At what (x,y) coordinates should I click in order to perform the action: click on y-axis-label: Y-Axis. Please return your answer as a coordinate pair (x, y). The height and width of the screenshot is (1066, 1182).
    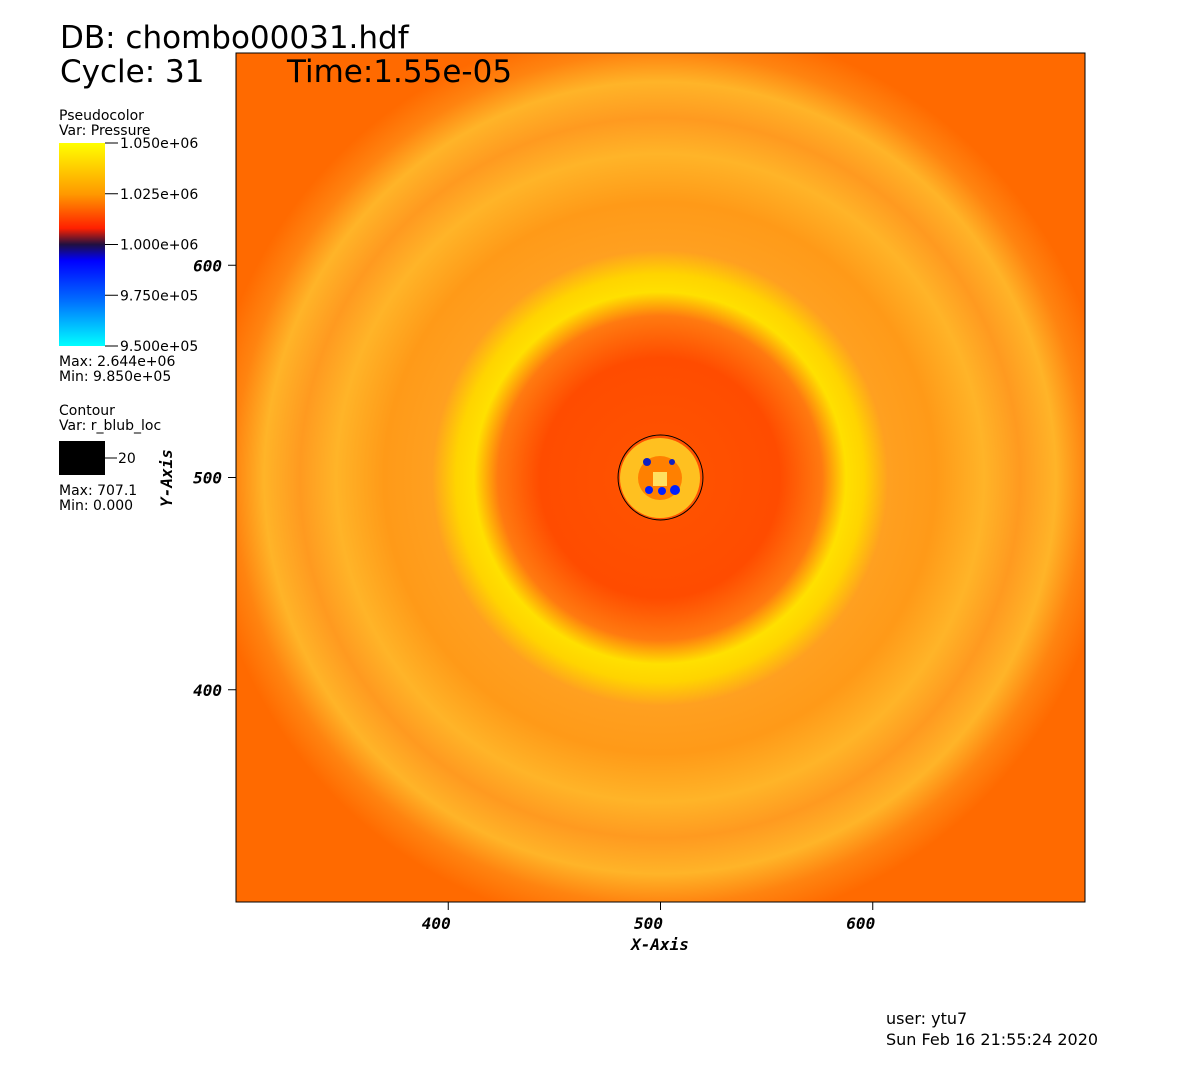
    Looking at the image, I should click on (166, 478).